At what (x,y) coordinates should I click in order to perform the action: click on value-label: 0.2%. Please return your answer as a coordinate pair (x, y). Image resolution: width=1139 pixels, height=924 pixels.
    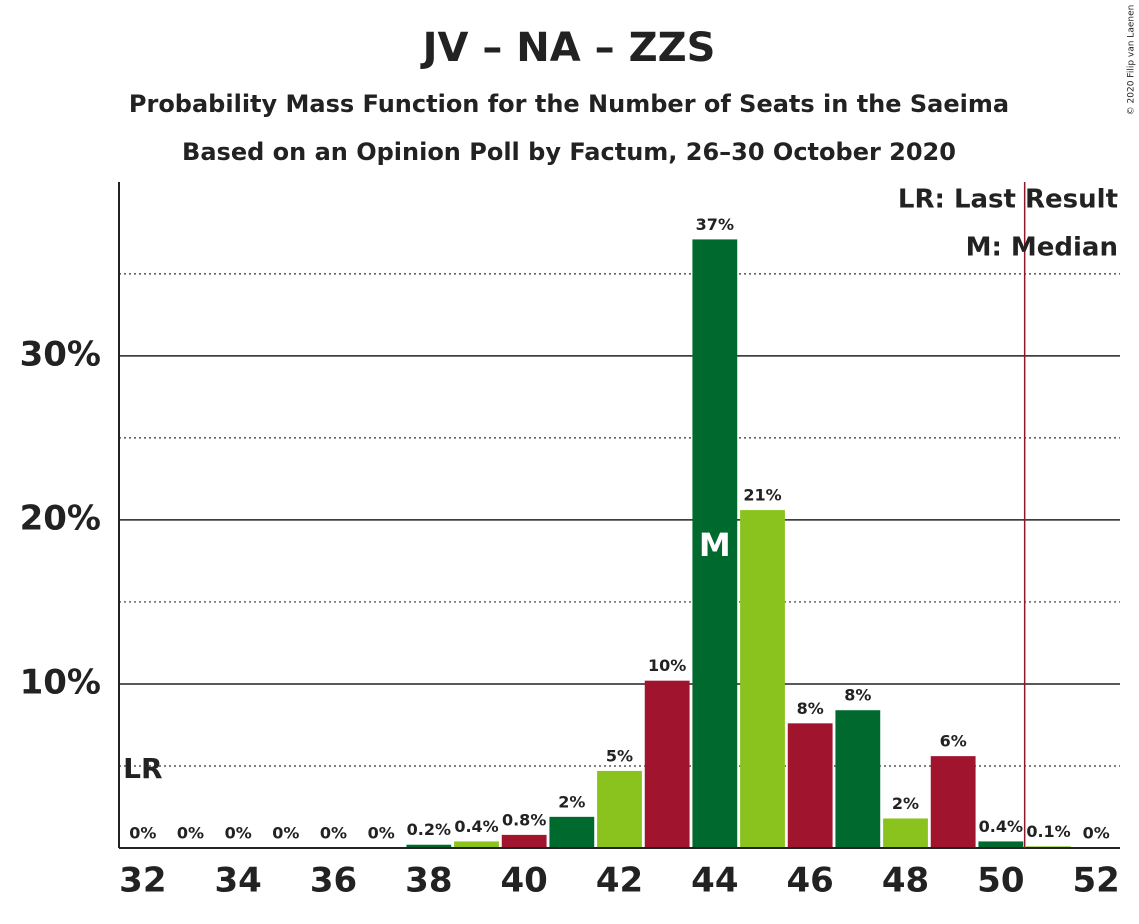
    Looking at the image, I should click on (429, 829).